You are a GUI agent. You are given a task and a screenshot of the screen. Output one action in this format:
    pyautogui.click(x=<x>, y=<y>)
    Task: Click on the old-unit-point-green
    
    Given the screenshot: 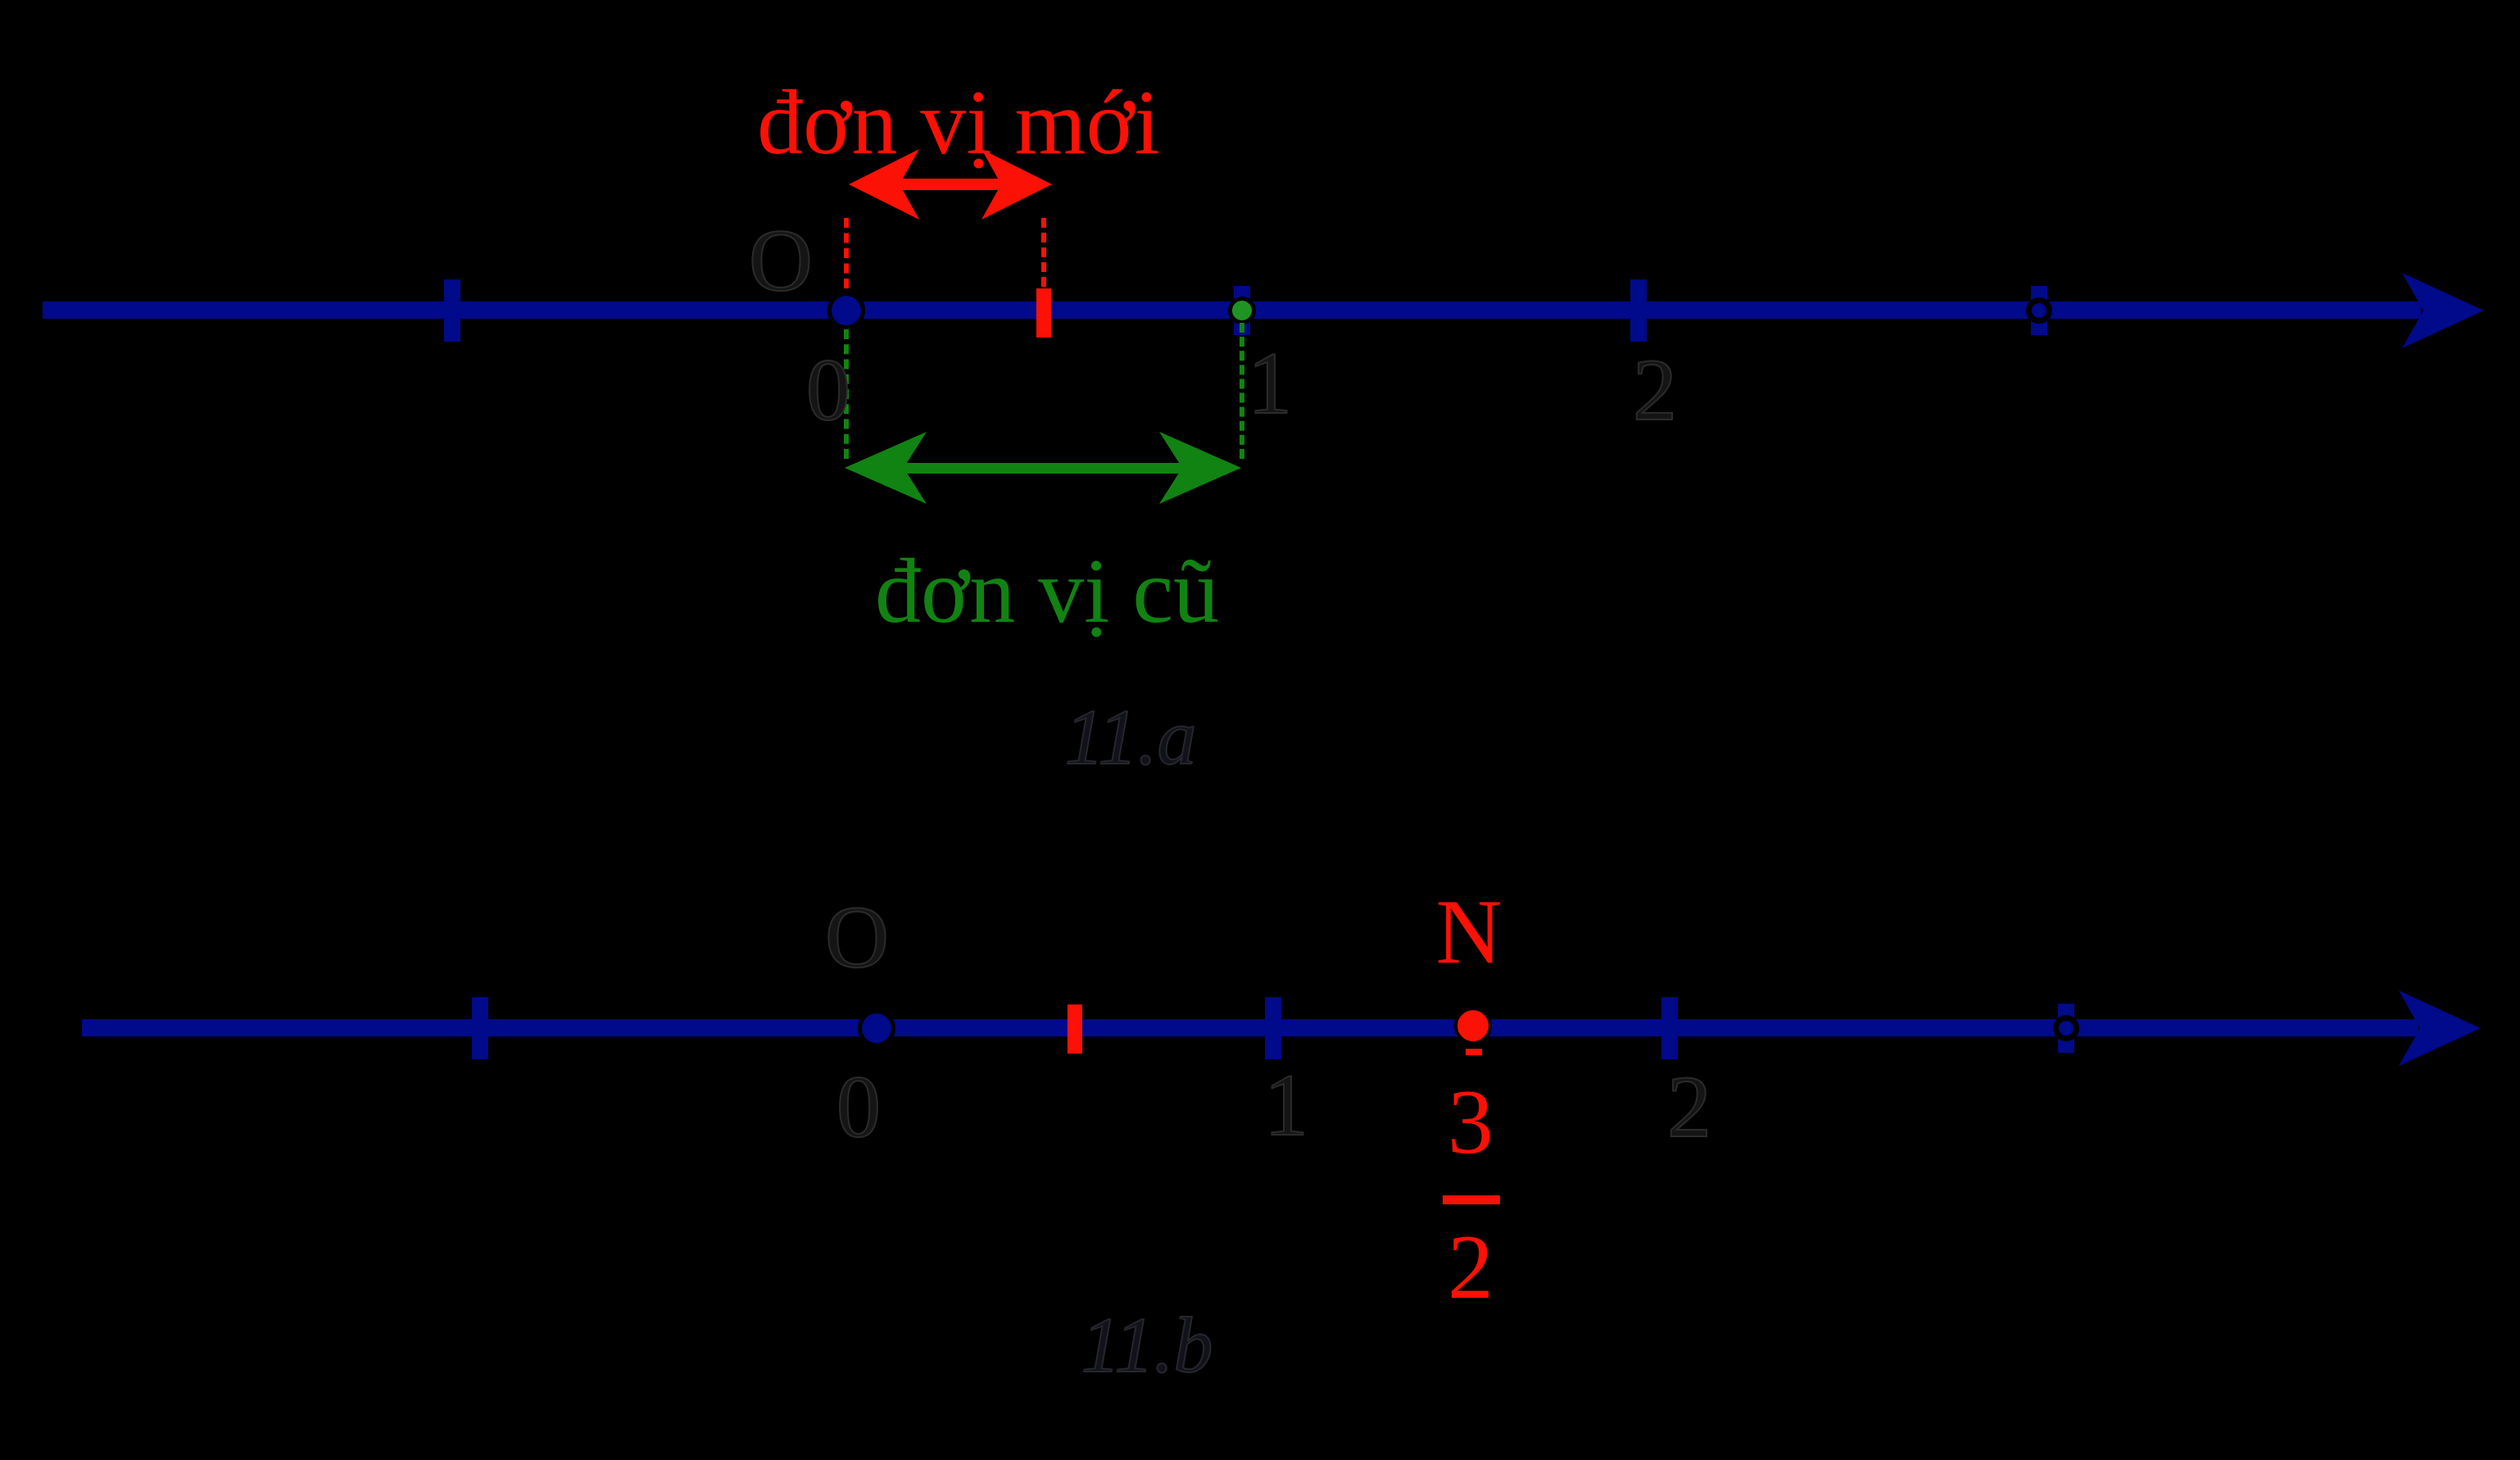 What is the action you would take?
    pyautogui.click(x=1242, y=310)
    